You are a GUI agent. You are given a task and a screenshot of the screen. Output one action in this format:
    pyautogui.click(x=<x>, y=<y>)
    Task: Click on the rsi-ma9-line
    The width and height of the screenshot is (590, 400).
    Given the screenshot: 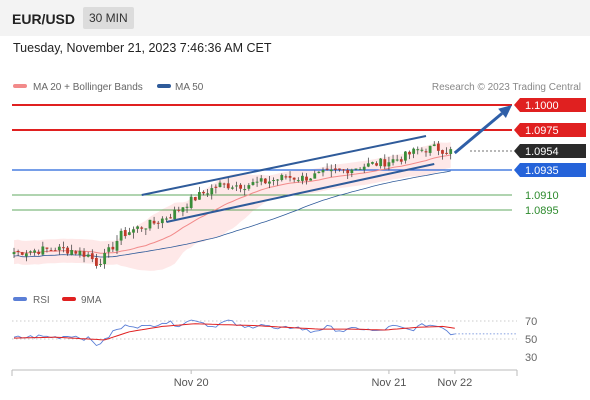 What is the action you would take?
    pyautogui.click(x=234, y=332)
    